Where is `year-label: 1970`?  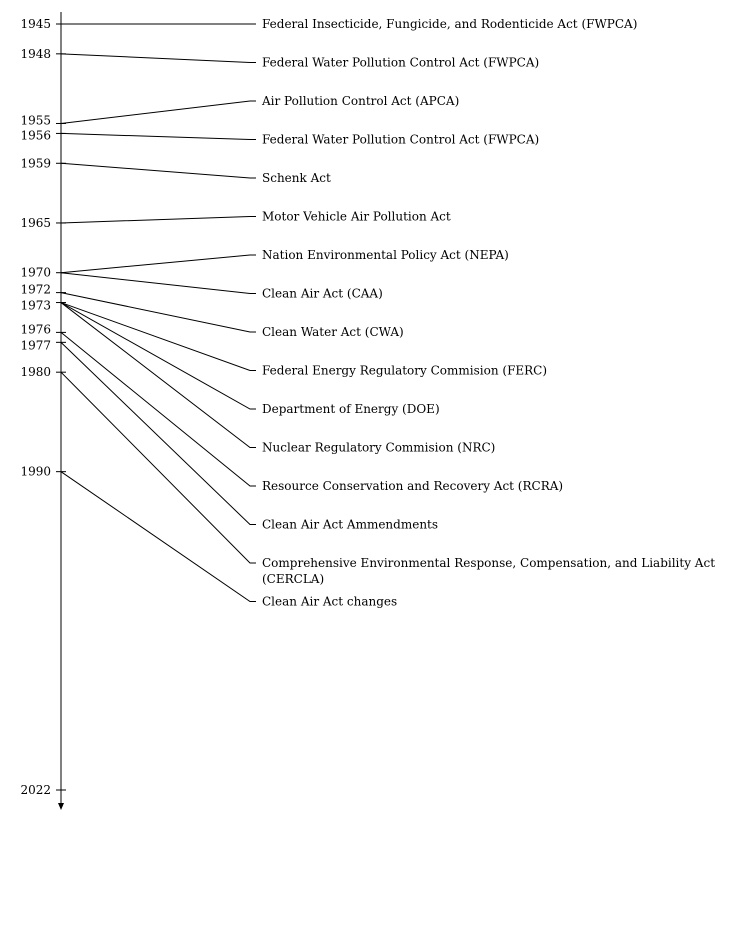 year-label: 1970 is located at coordinates (35, 273).